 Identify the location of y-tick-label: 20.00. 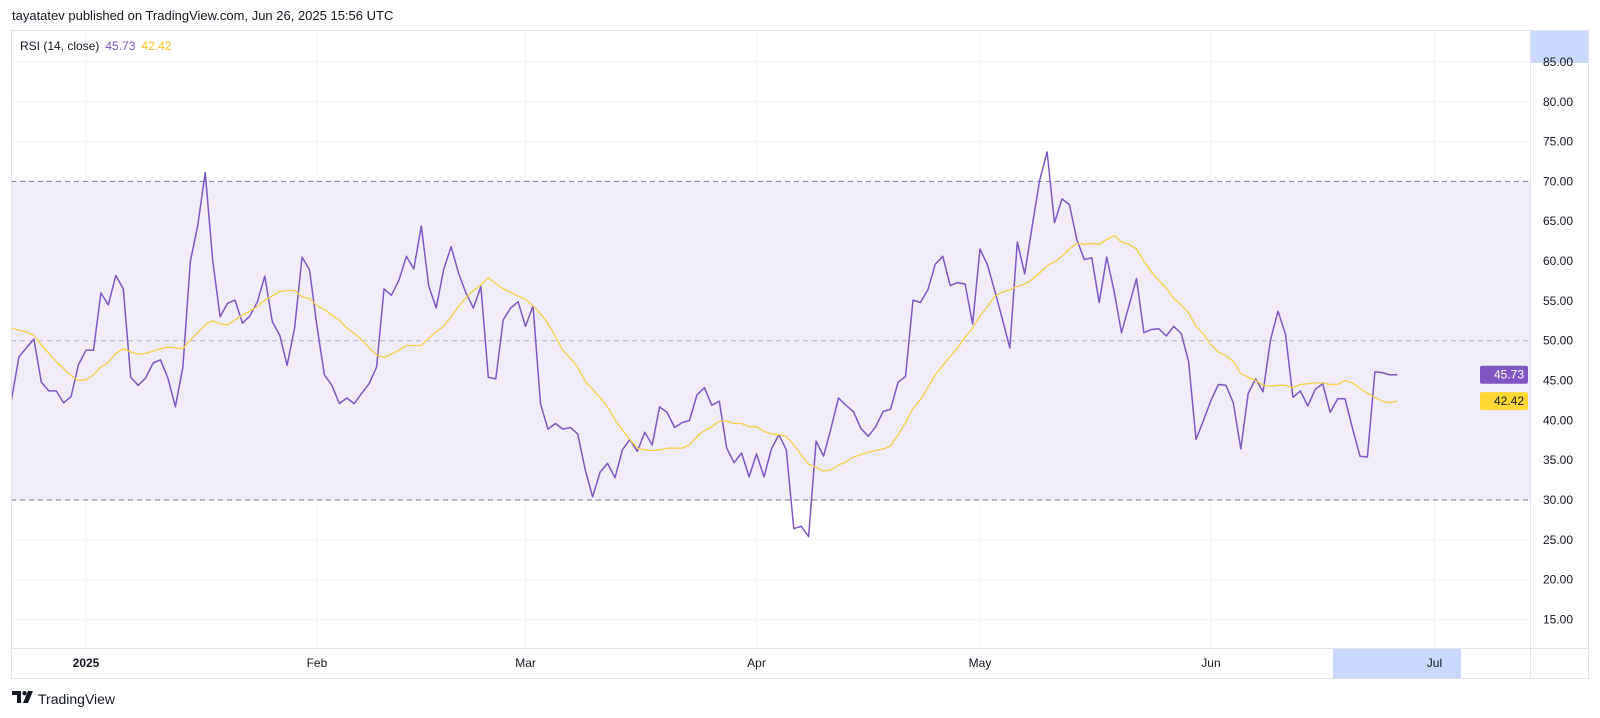
(1558, 580).